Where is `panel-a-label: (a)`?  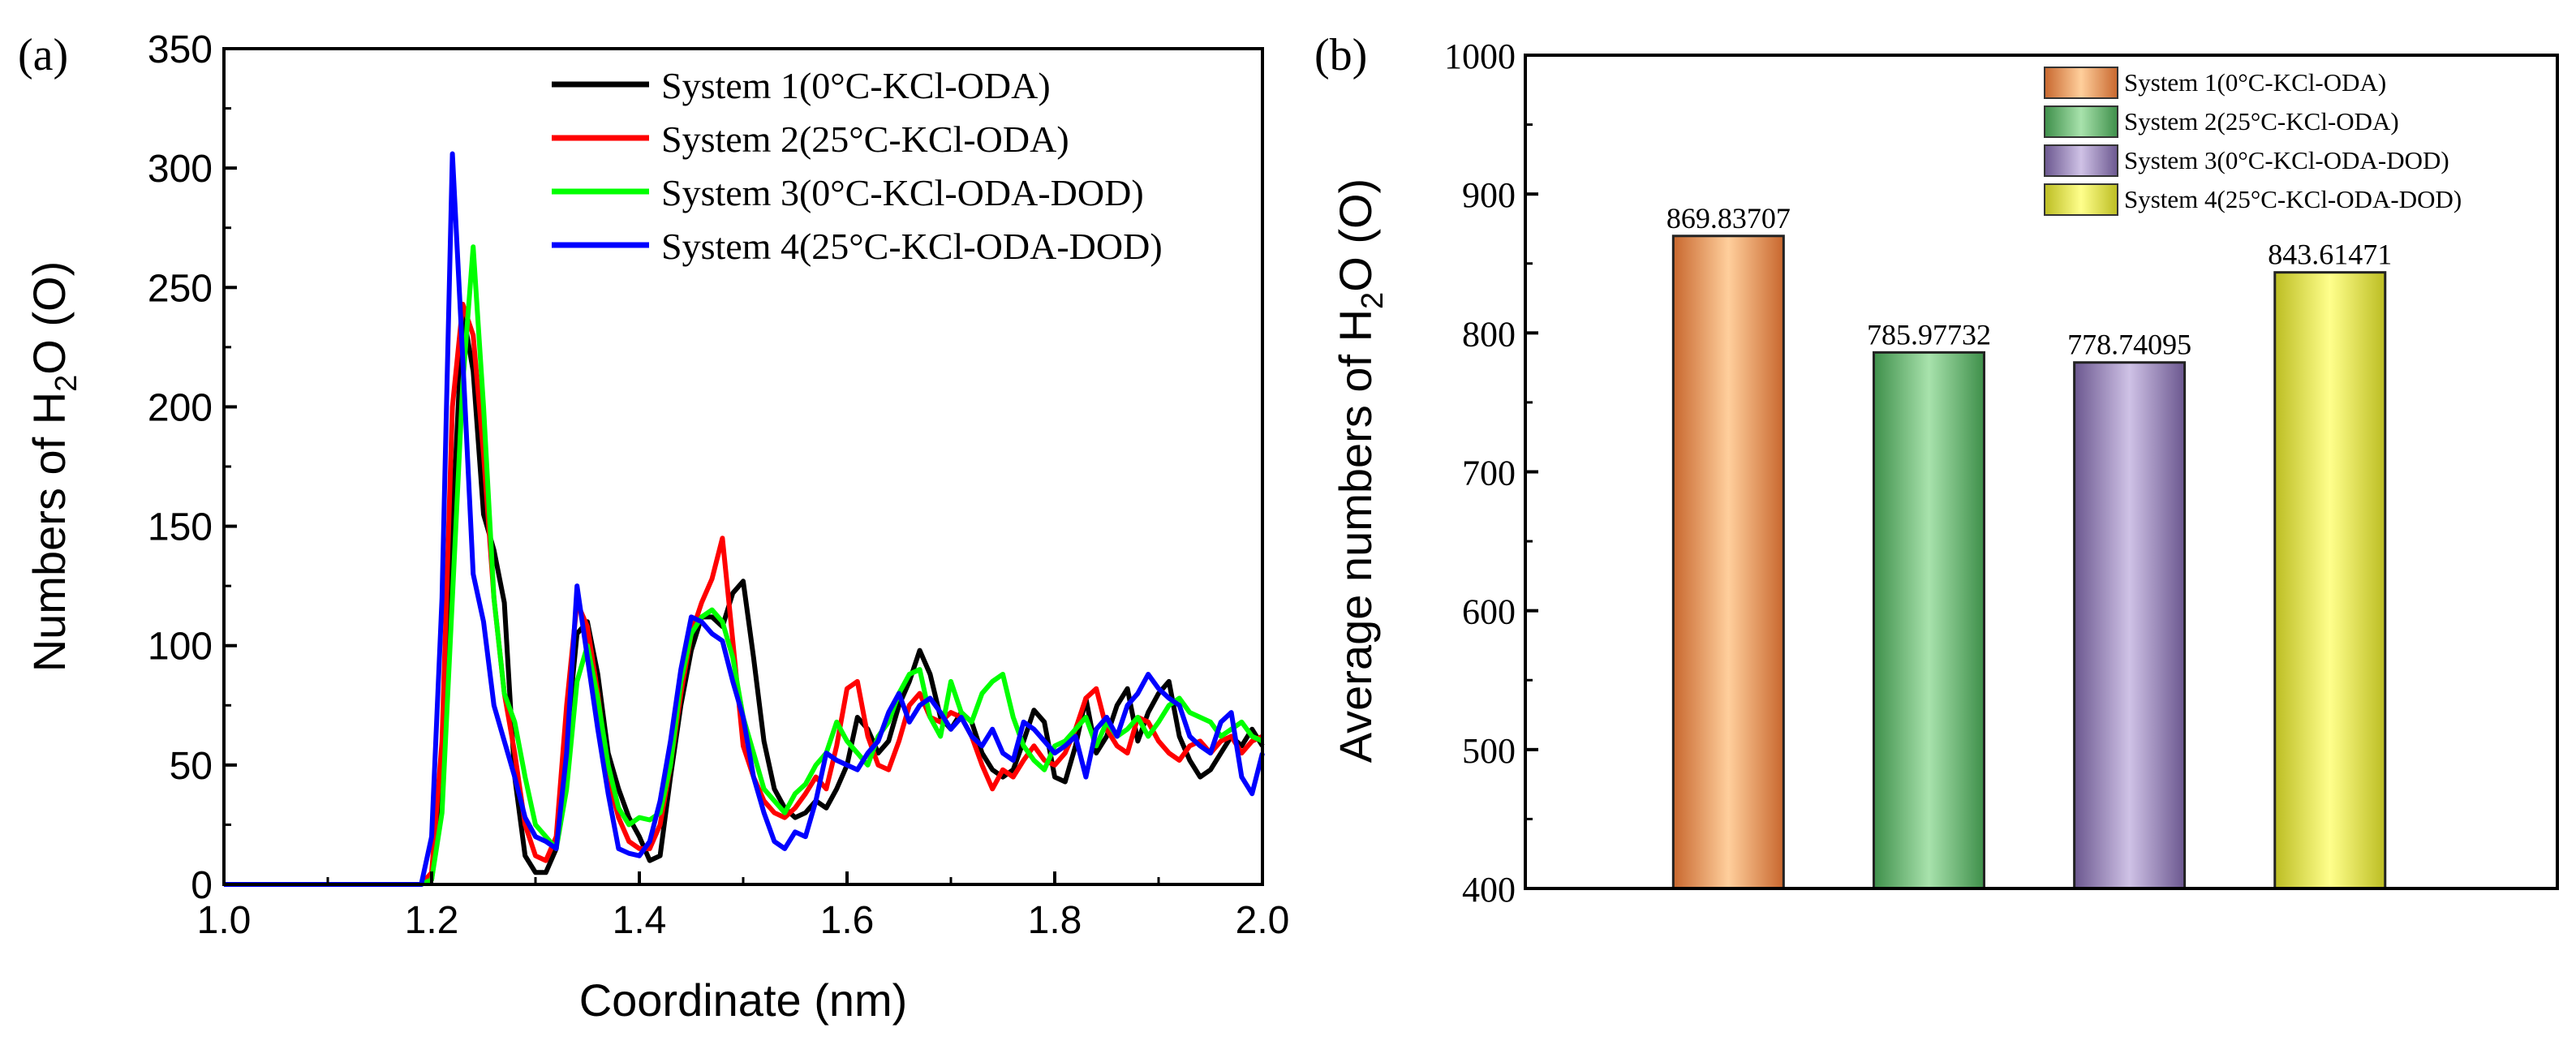 panel-a-label: (a) is located at coordinates (43, 55).